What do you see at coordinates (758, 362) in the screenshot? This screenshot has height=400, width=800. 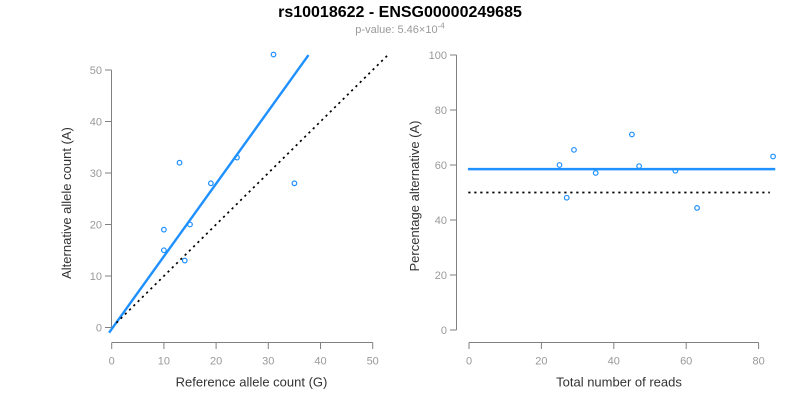 I see `x-tick-label: 80` at bounding box center [758, 362].